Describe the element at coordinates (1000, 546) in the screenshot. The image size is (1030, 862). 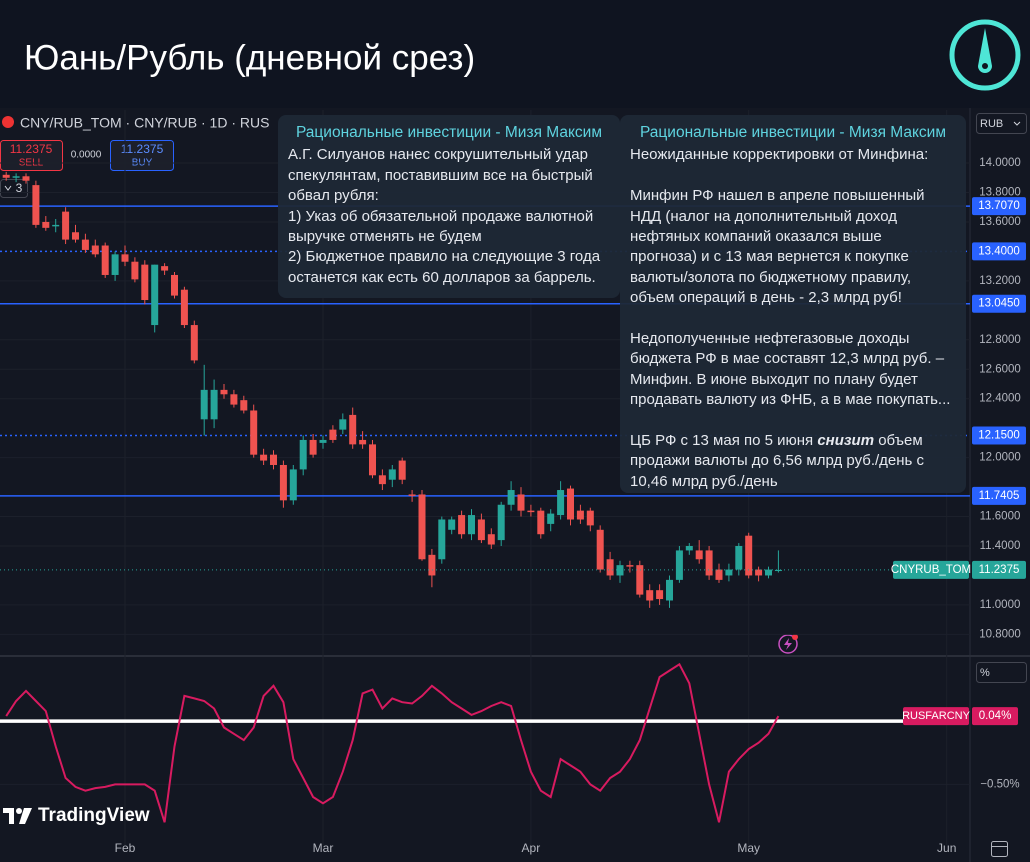
I see `y-tick-label: 11.4000` at that location.